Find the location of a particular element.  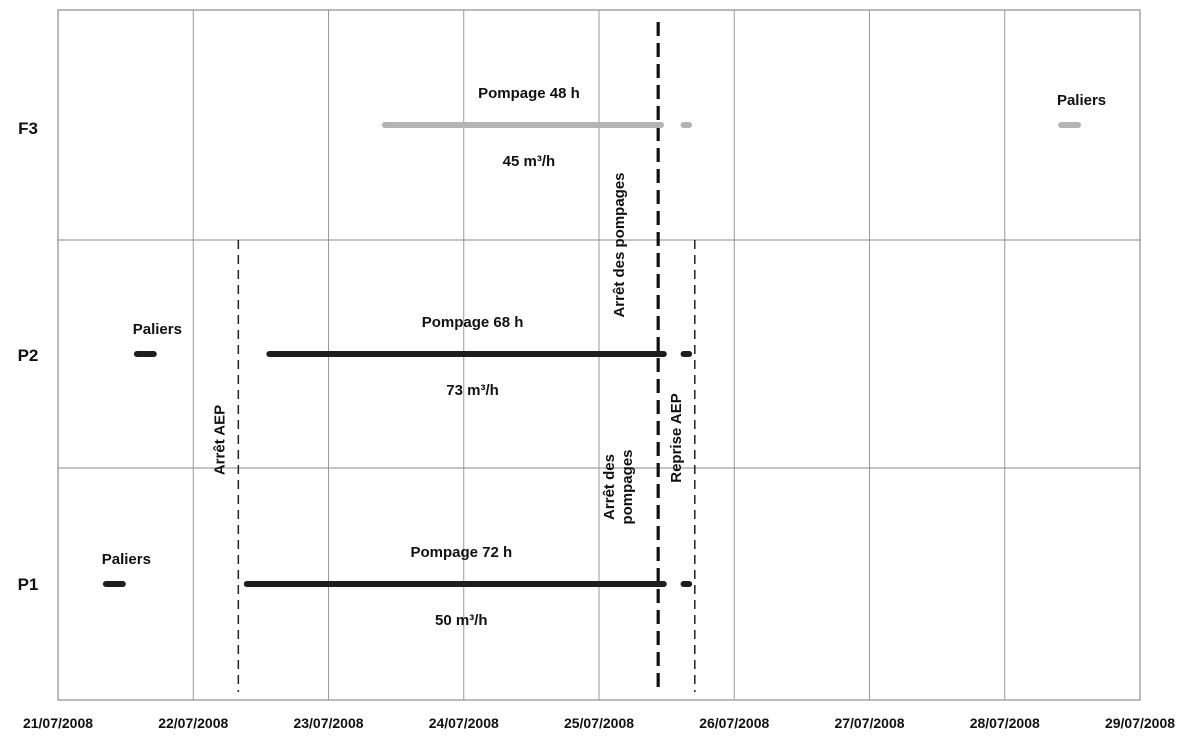

x-tick-label: 25/07/2008 is located at coordinates (599, 723).